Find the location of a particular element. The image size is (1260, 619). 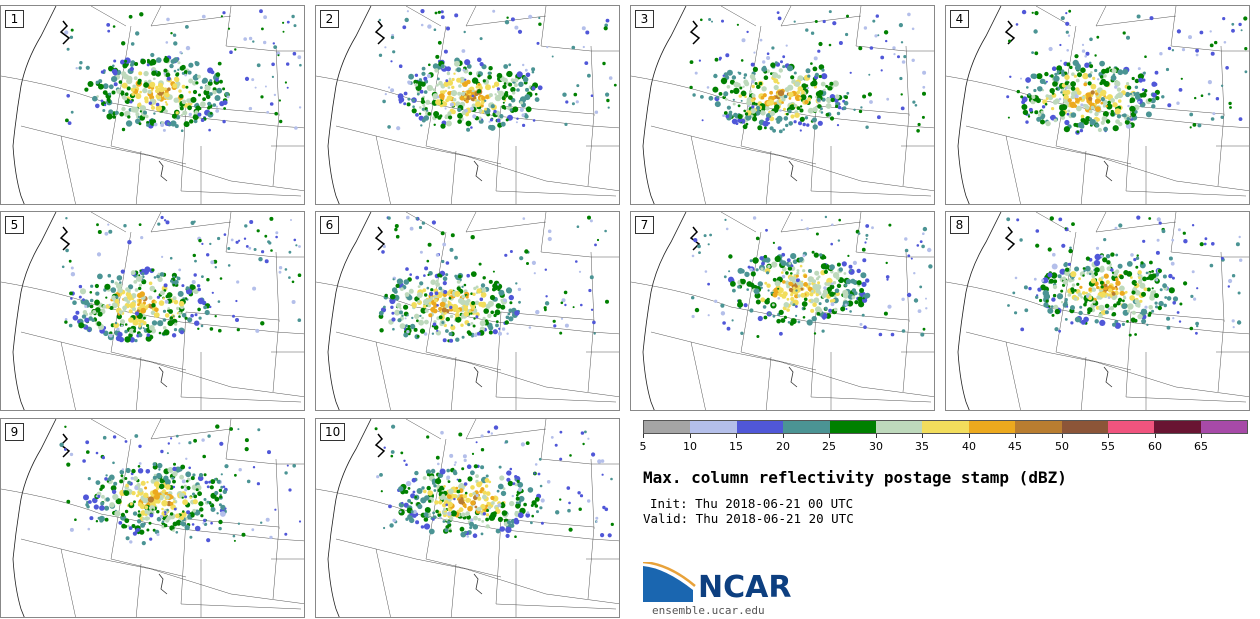

colorbar-tick-label: 50 is located at coordinates (1062, 446).